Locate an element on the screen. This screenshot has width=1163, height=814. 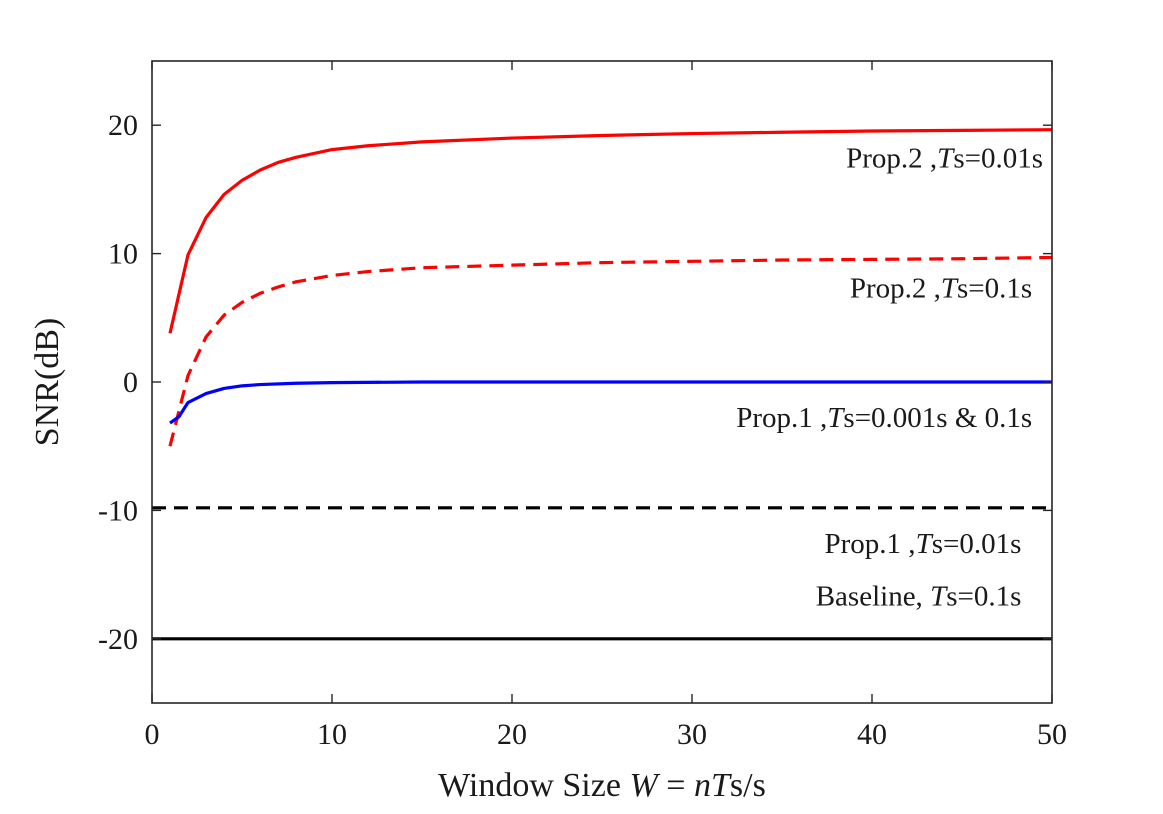
y-axis-title: SNR(dB) is located at coordinates (47, 382).